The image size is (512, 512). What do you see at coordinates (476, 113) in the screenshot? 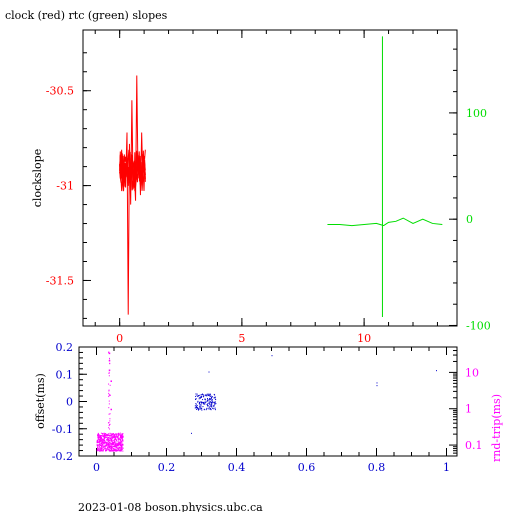
I see `top-right-tick-label: 100` at bounding box center [476, 113].